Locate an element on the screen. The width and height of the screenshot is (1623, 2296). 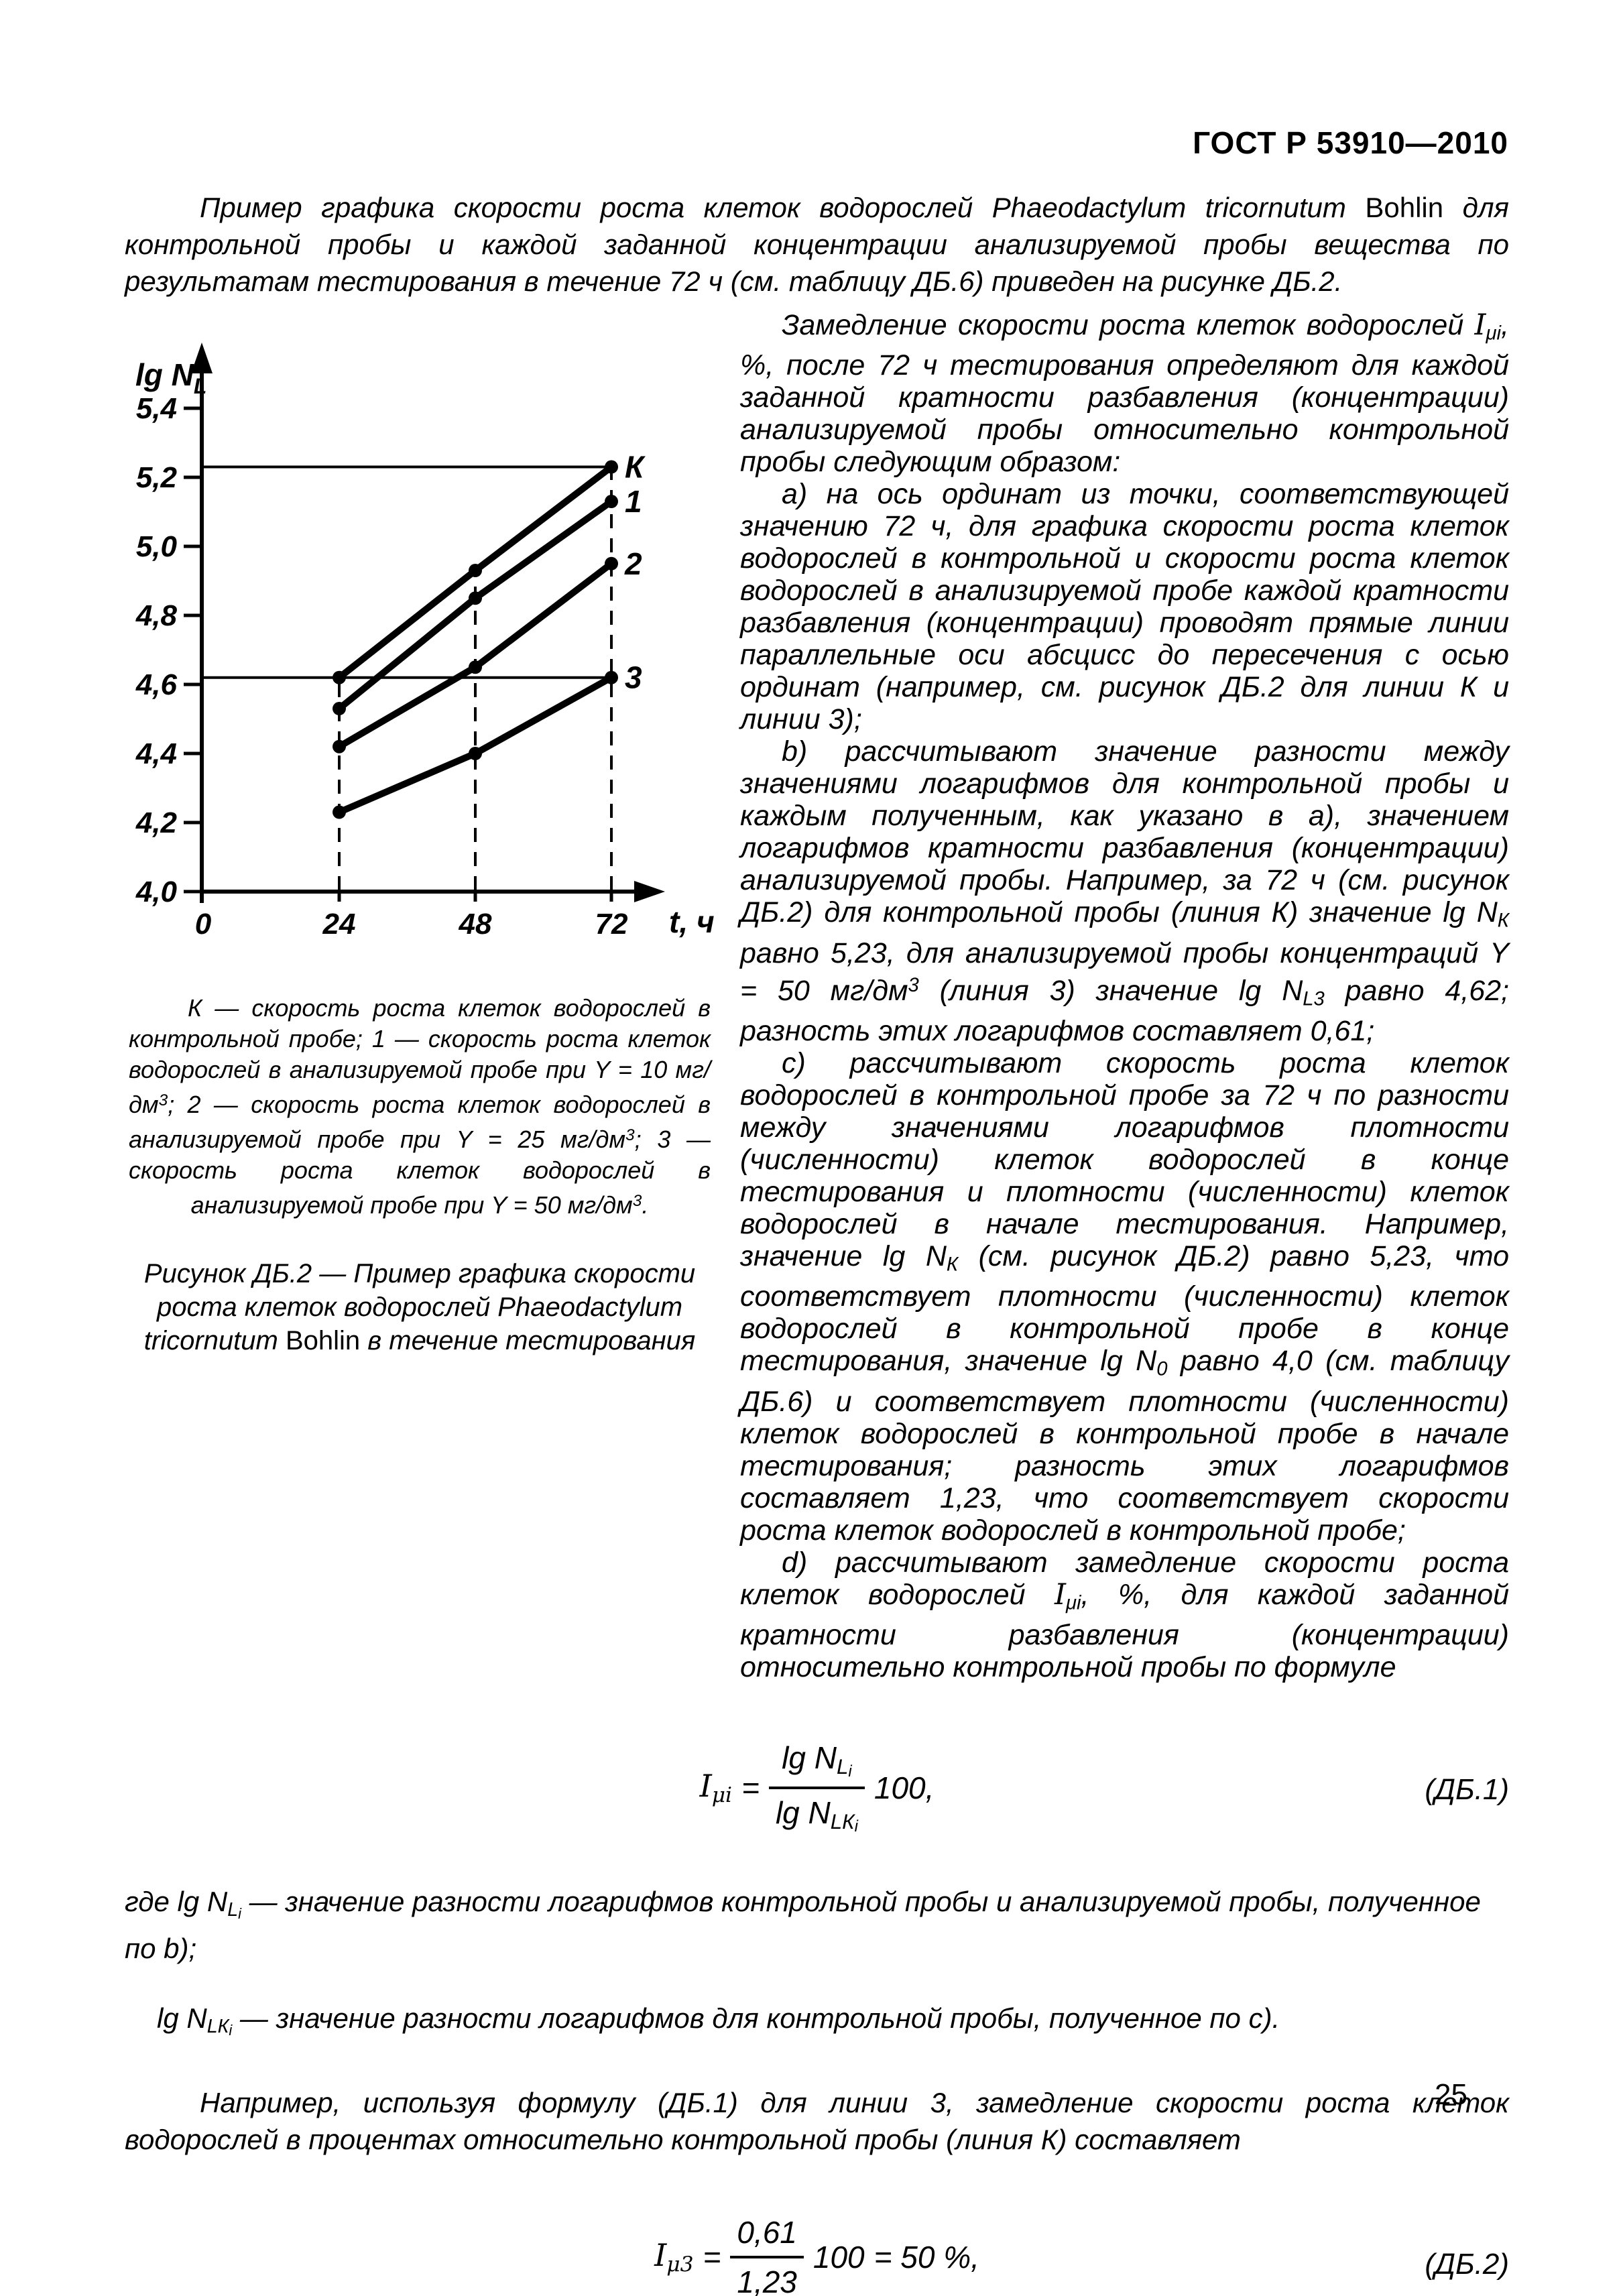
standard-number: ГОСТ Р 53910—2010 is located at coordinates (1350, 142).